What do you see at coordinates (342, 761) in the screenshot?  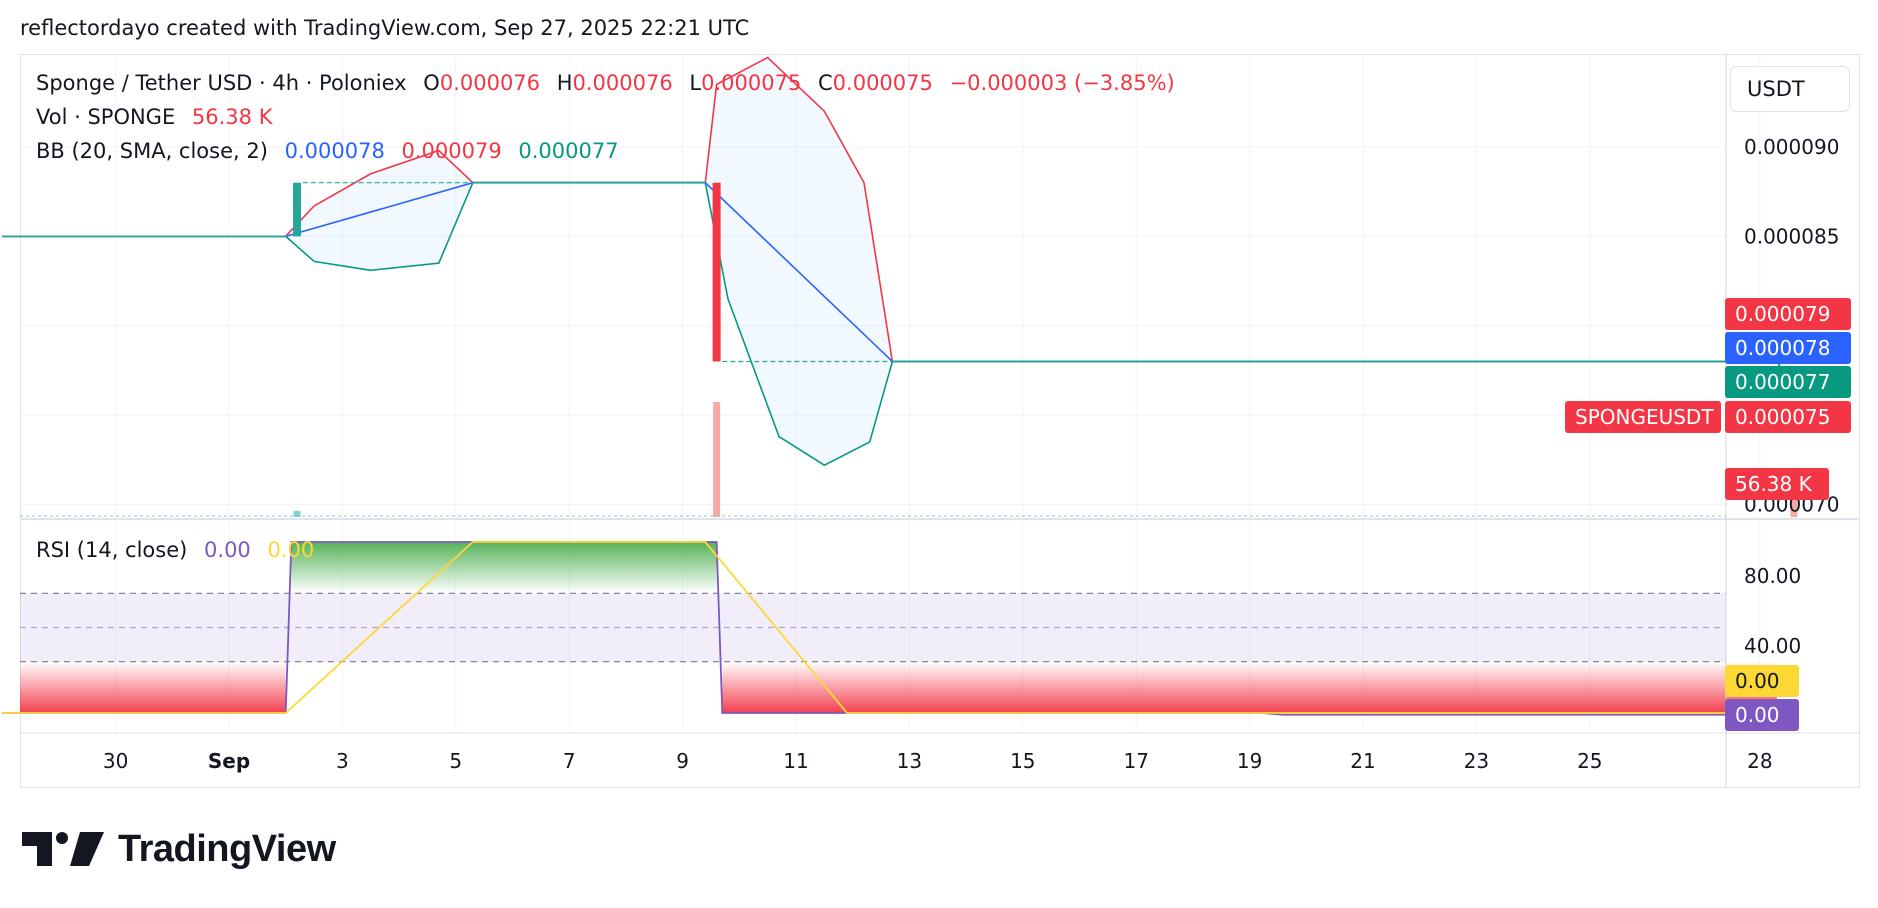 I see `time-axis-label: 3` at bounding box center [342, 761].